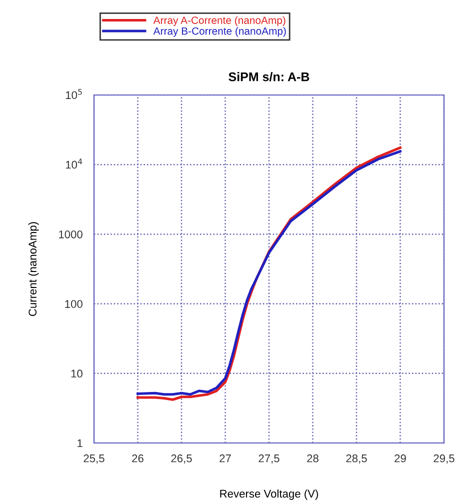 This screenshot has height=504, width=458. What do you see at coordinates (225, 458) in the screenshot?
I see `x-tick-label: 27` at bounding box center [225, 458].